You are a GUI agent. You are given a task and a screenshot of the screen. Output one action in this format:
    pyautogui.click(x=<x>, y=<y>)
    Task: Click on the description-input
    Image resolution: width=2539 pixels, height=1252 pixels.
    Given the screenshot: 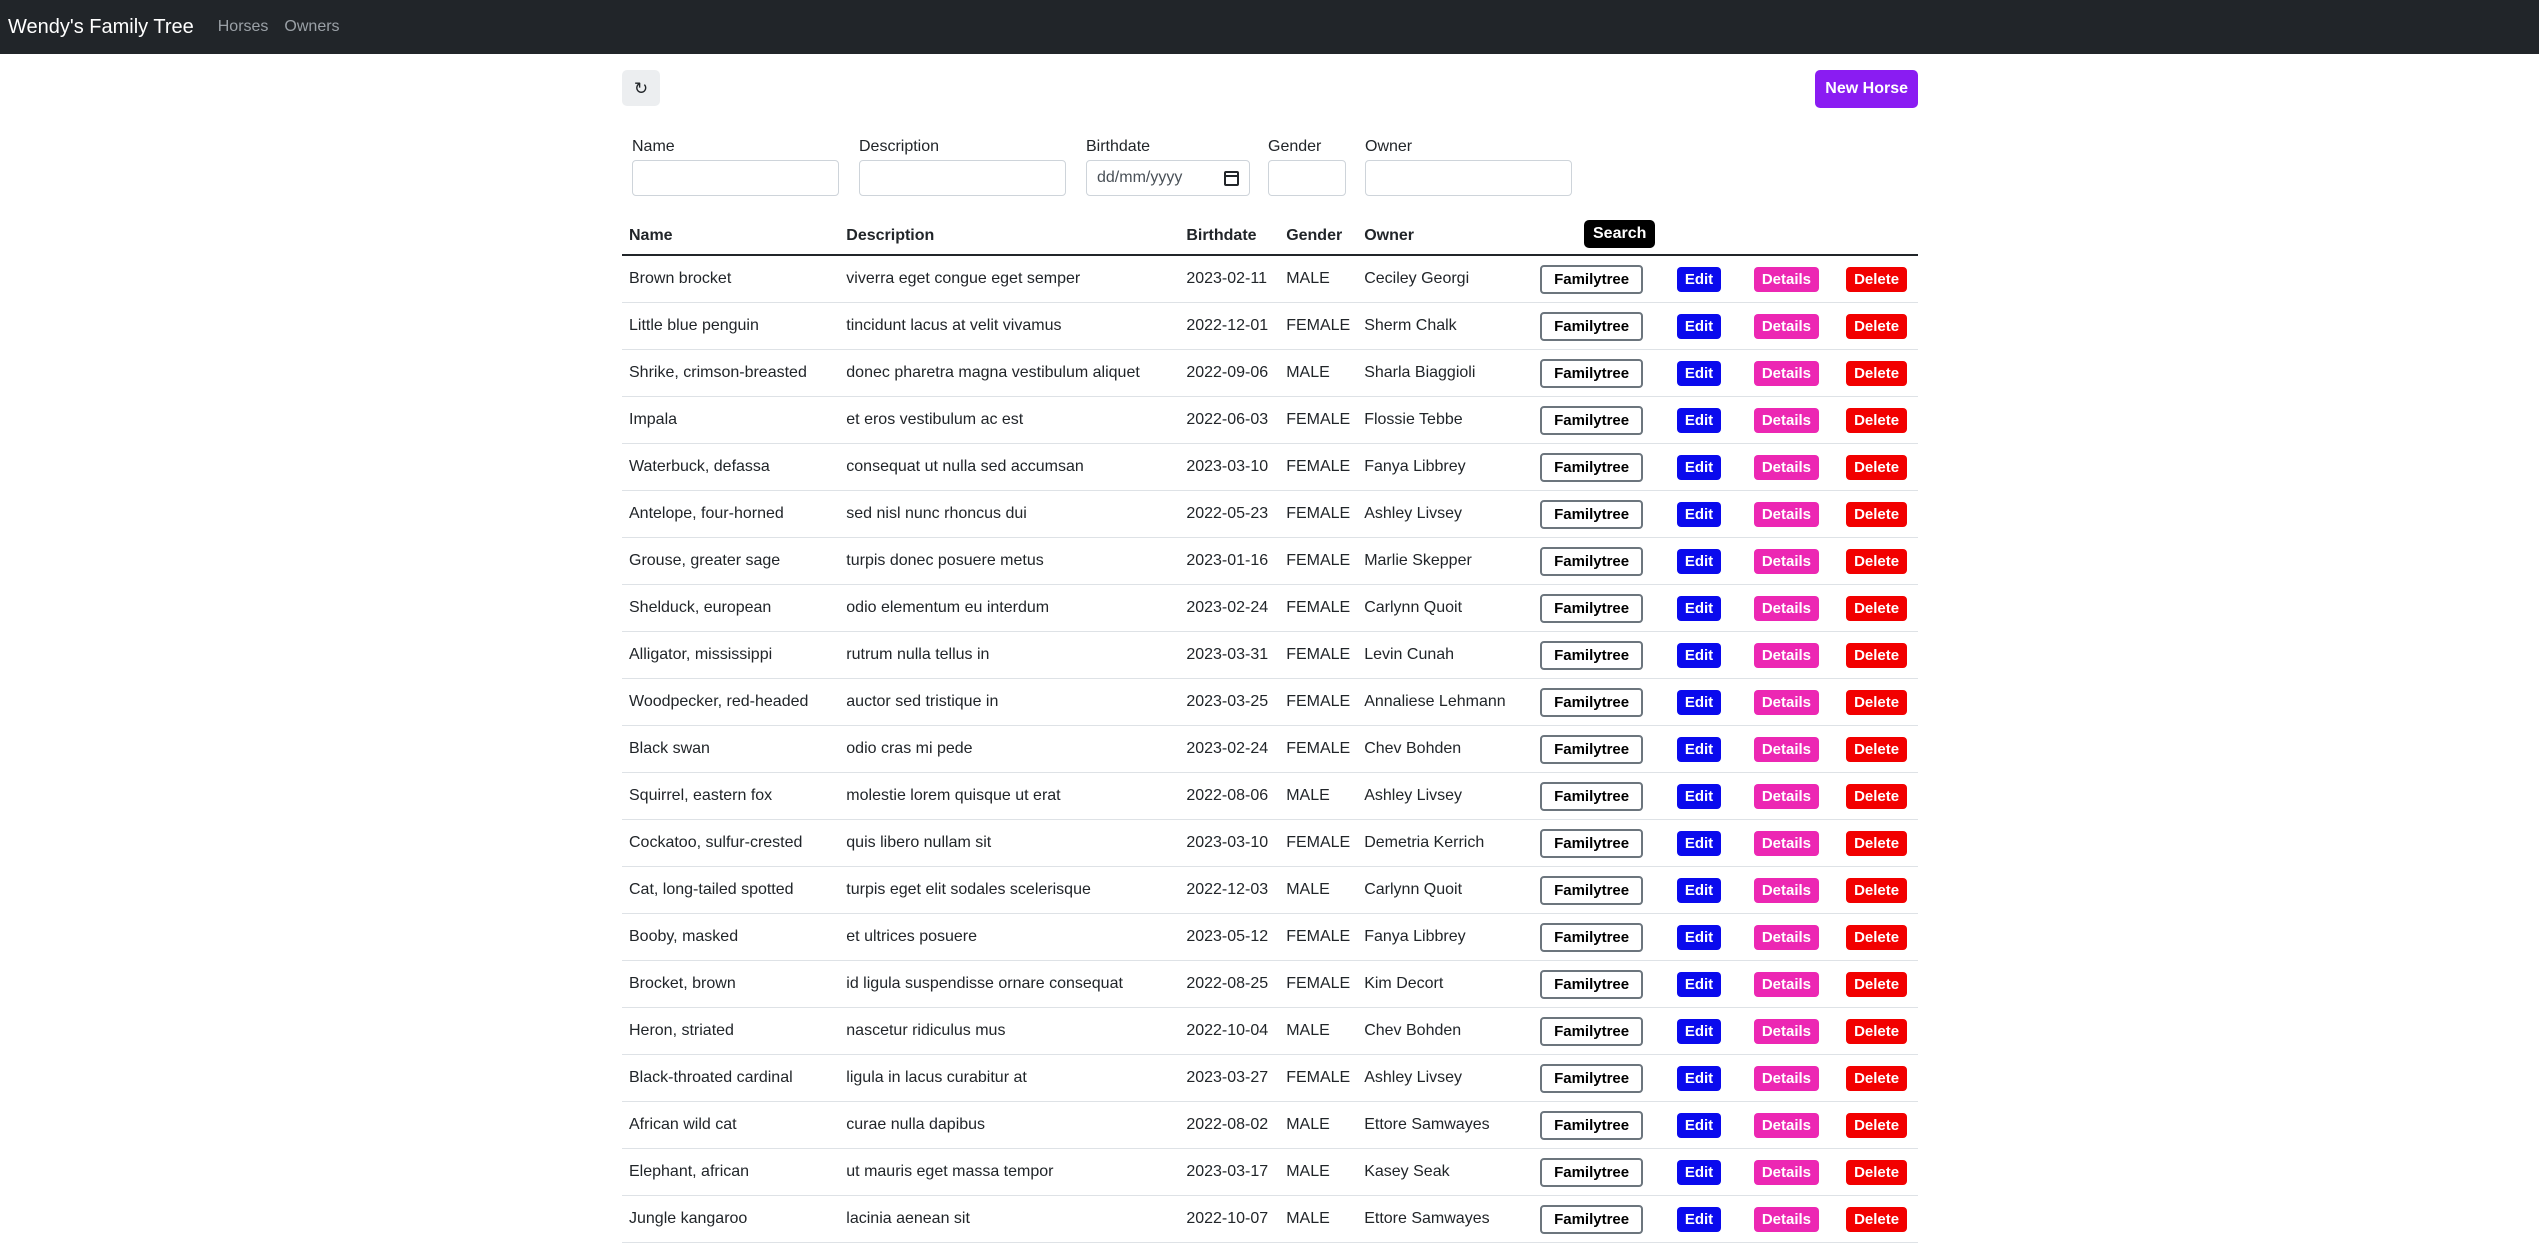 What is the action you would take?
    pyautogui.click(x=962, y=178)
    